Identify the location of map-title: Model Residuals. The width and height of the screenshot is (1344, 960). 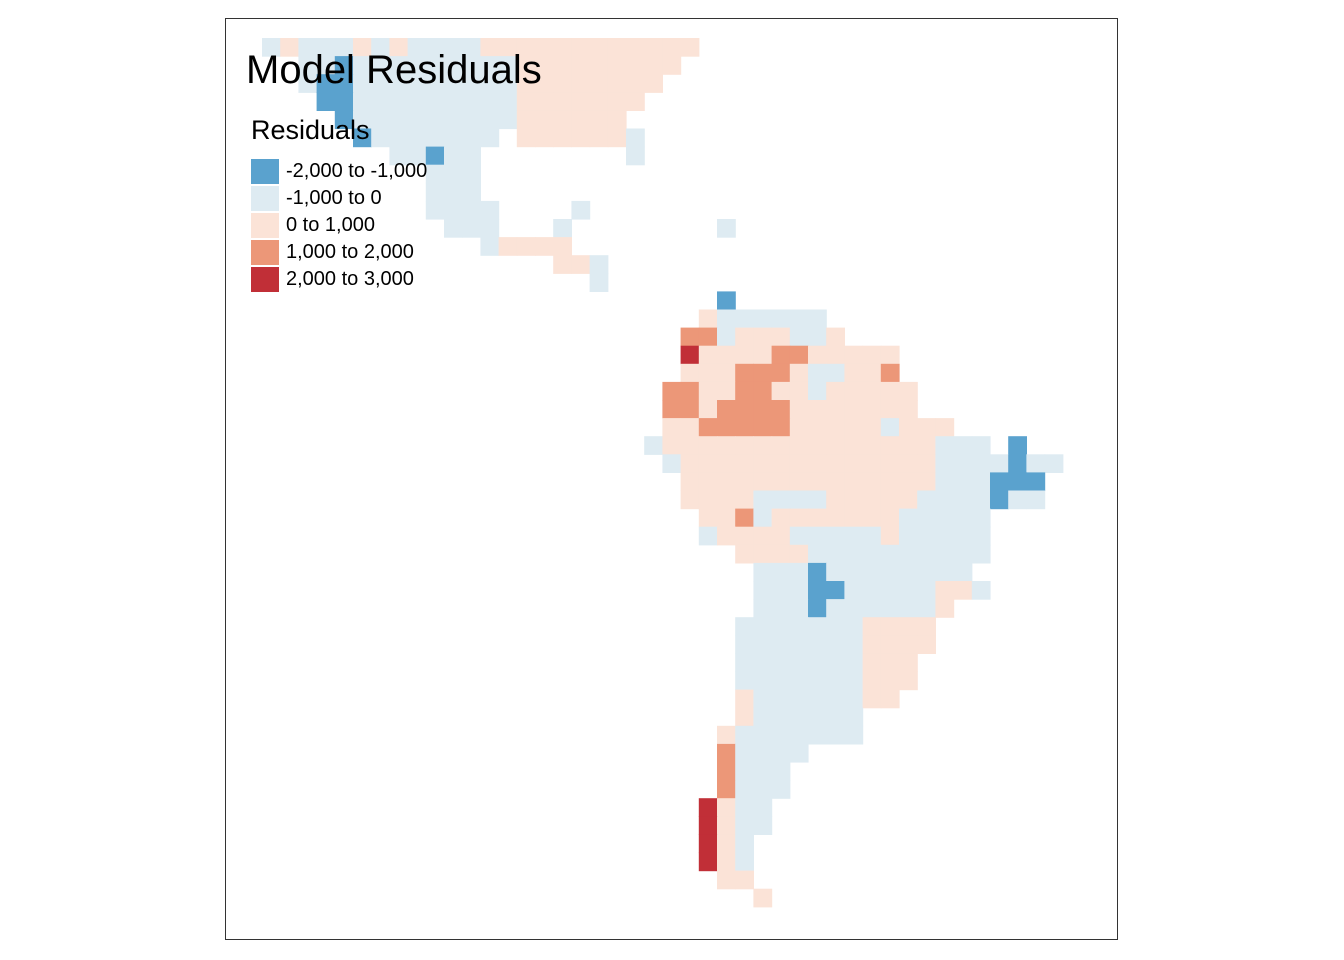
(394, 70).